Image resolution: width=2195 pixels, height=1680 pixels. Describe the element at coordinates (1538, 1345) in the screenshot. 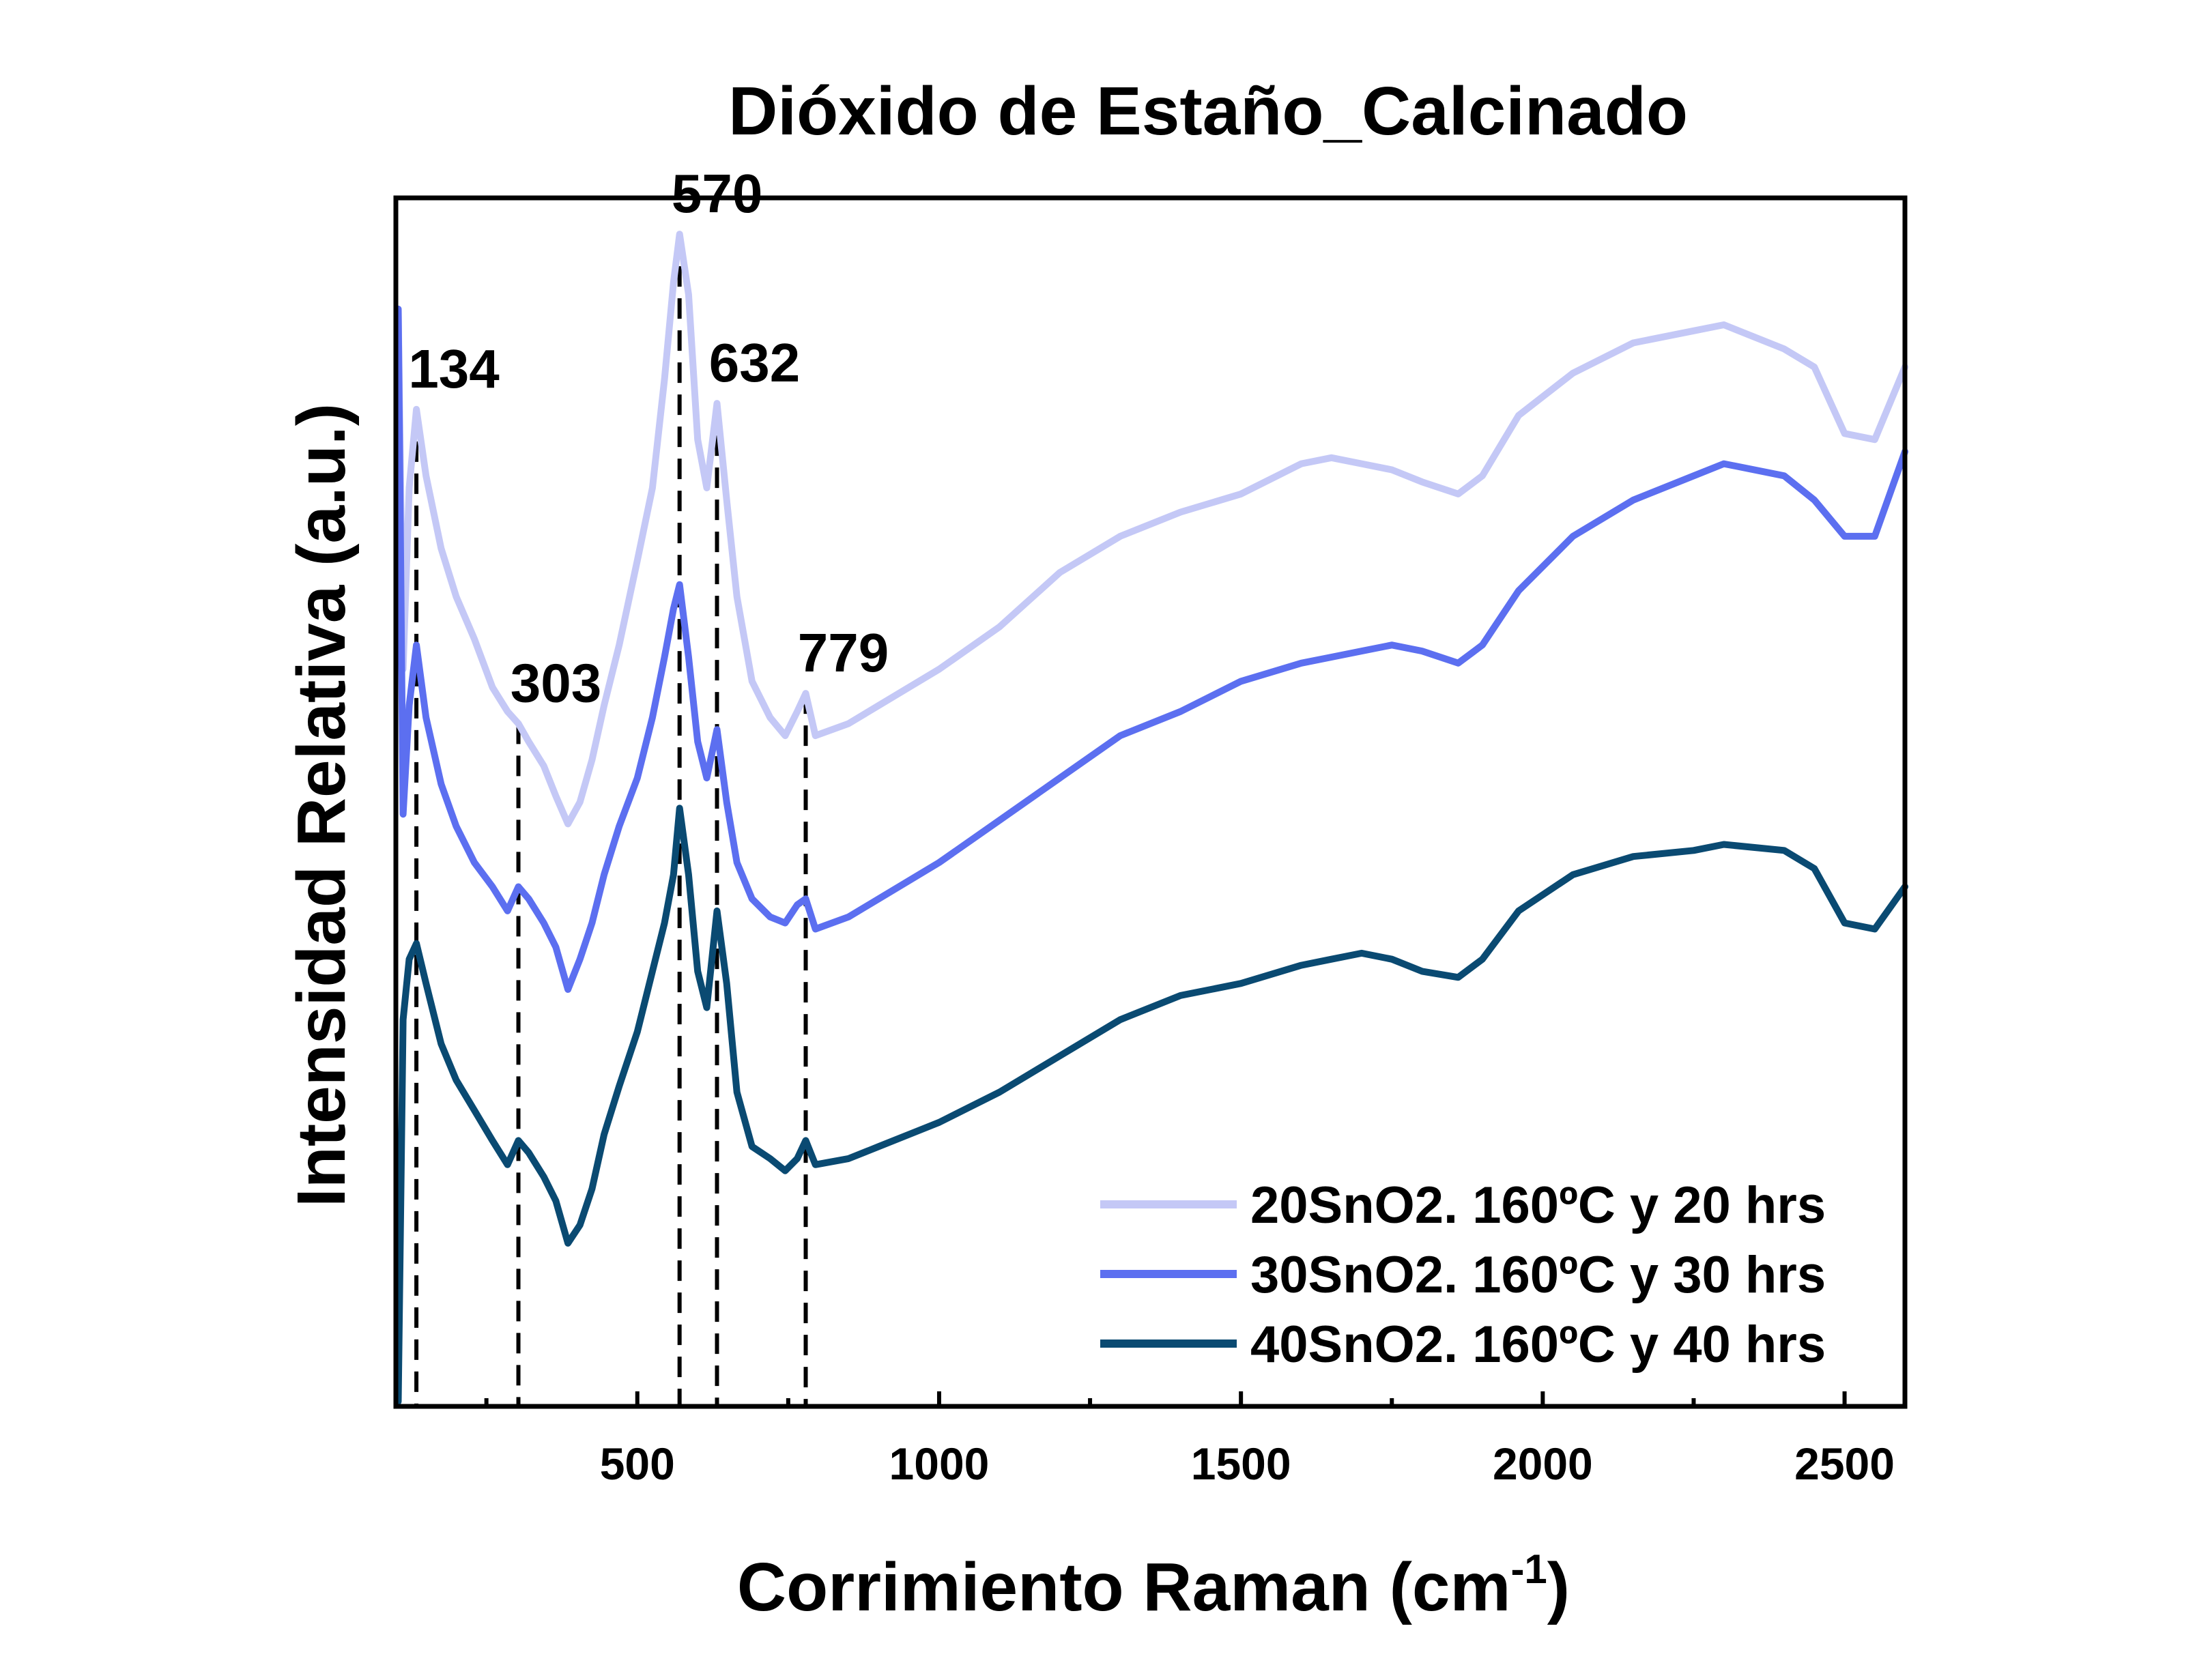

I see `legend-label-3: 40SnO2. 160ºC y 40 hrs` at that location.